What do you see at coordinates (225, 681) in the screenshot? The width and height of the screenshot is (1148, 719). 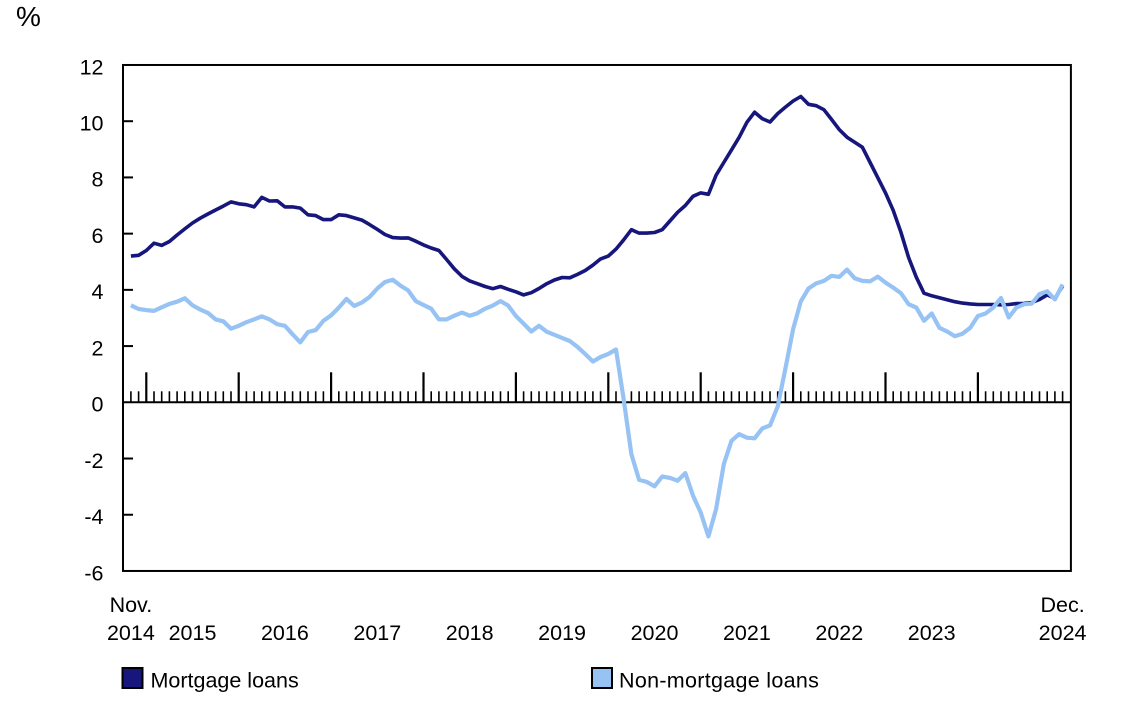 I see `svg-text: Mortgage loans` at bounding box center [225, 681].